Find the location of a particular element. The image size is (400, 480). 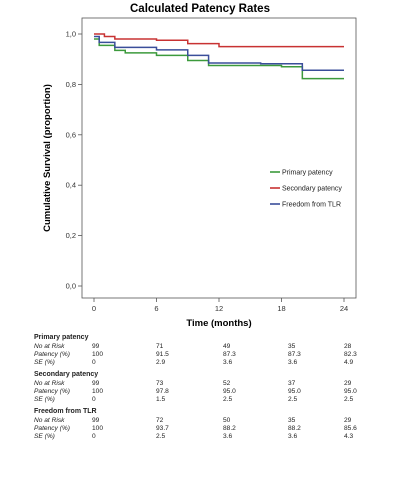

table-row: Patency (%) 100 91.5 87.3 87.3 82.3 is located at coordinates (204, 355).